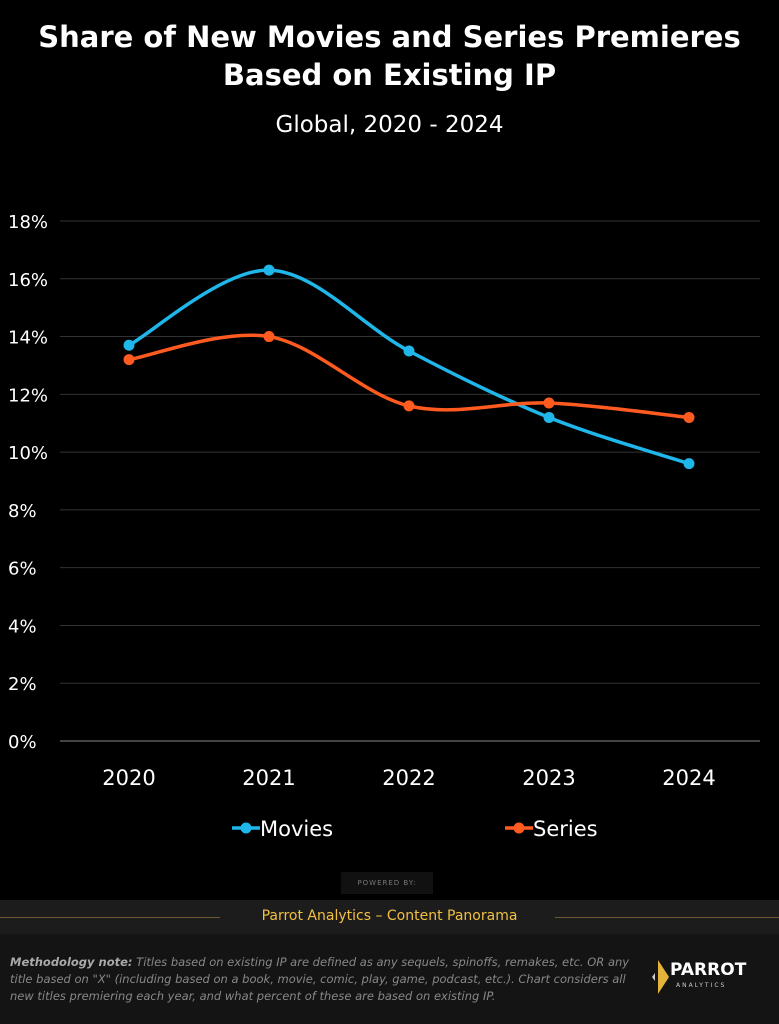 This screenshot has width=779, height=1024. Describe the element at coordinates (548, 778) in the screenshot. I see `x-tick-label: 2023` at that location.